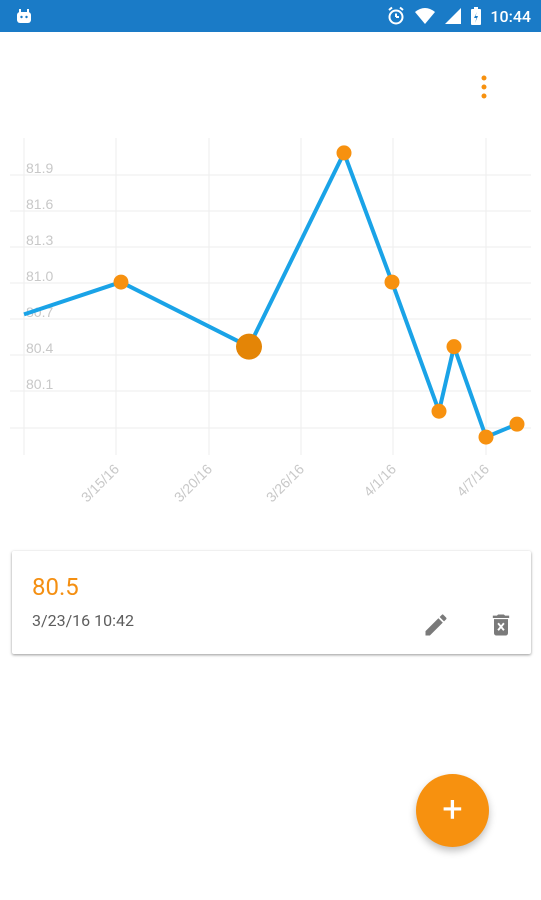 The height and width of the screenshot is (900, 541). Describe the element at coordinates (472, 480) in the screenshot. I see `x-tick-label: 4/7/16` at that location.